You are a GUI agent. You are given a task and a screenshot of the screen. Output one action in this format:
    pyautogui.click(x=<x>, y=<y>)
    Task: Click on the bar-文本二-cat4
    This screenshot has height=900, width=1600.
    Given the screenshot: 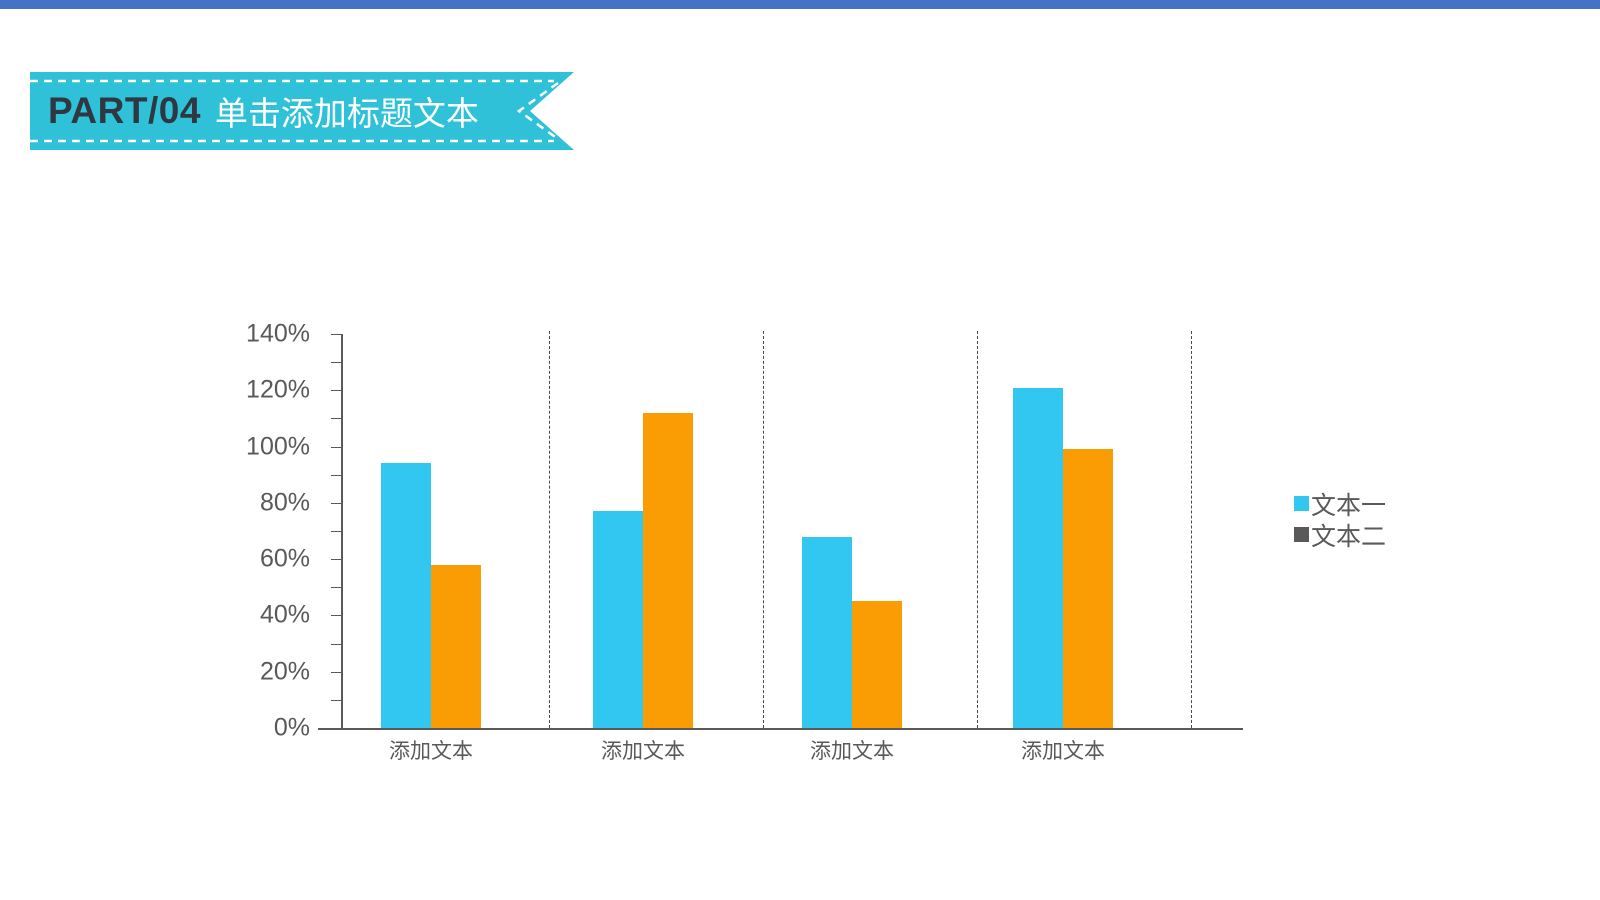 What is the action you would take?
    pyautogui.click(x=1088, y=588)
    